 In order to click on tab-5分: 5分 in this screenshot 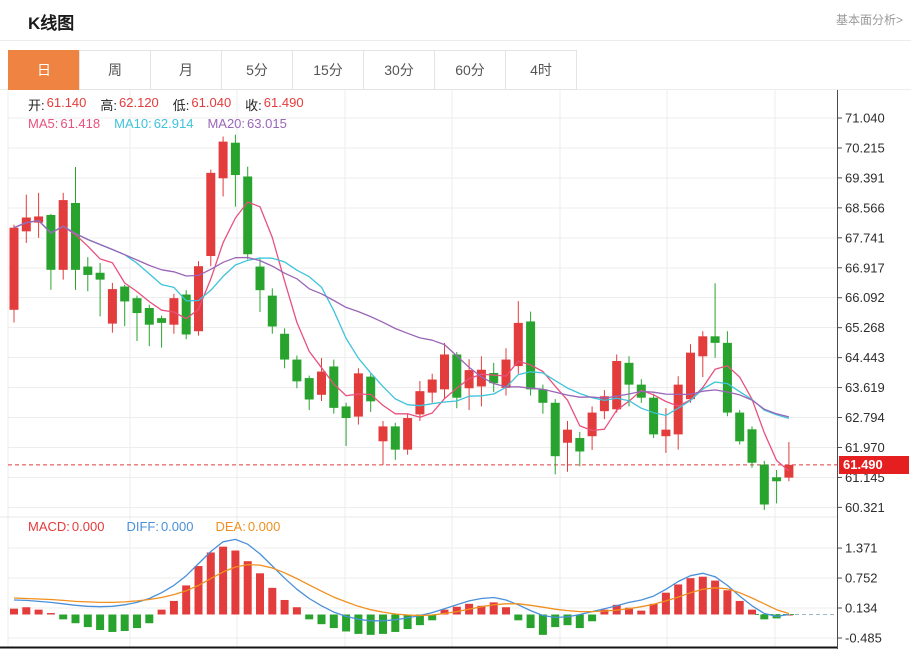, I will do `click(257, 70)`.